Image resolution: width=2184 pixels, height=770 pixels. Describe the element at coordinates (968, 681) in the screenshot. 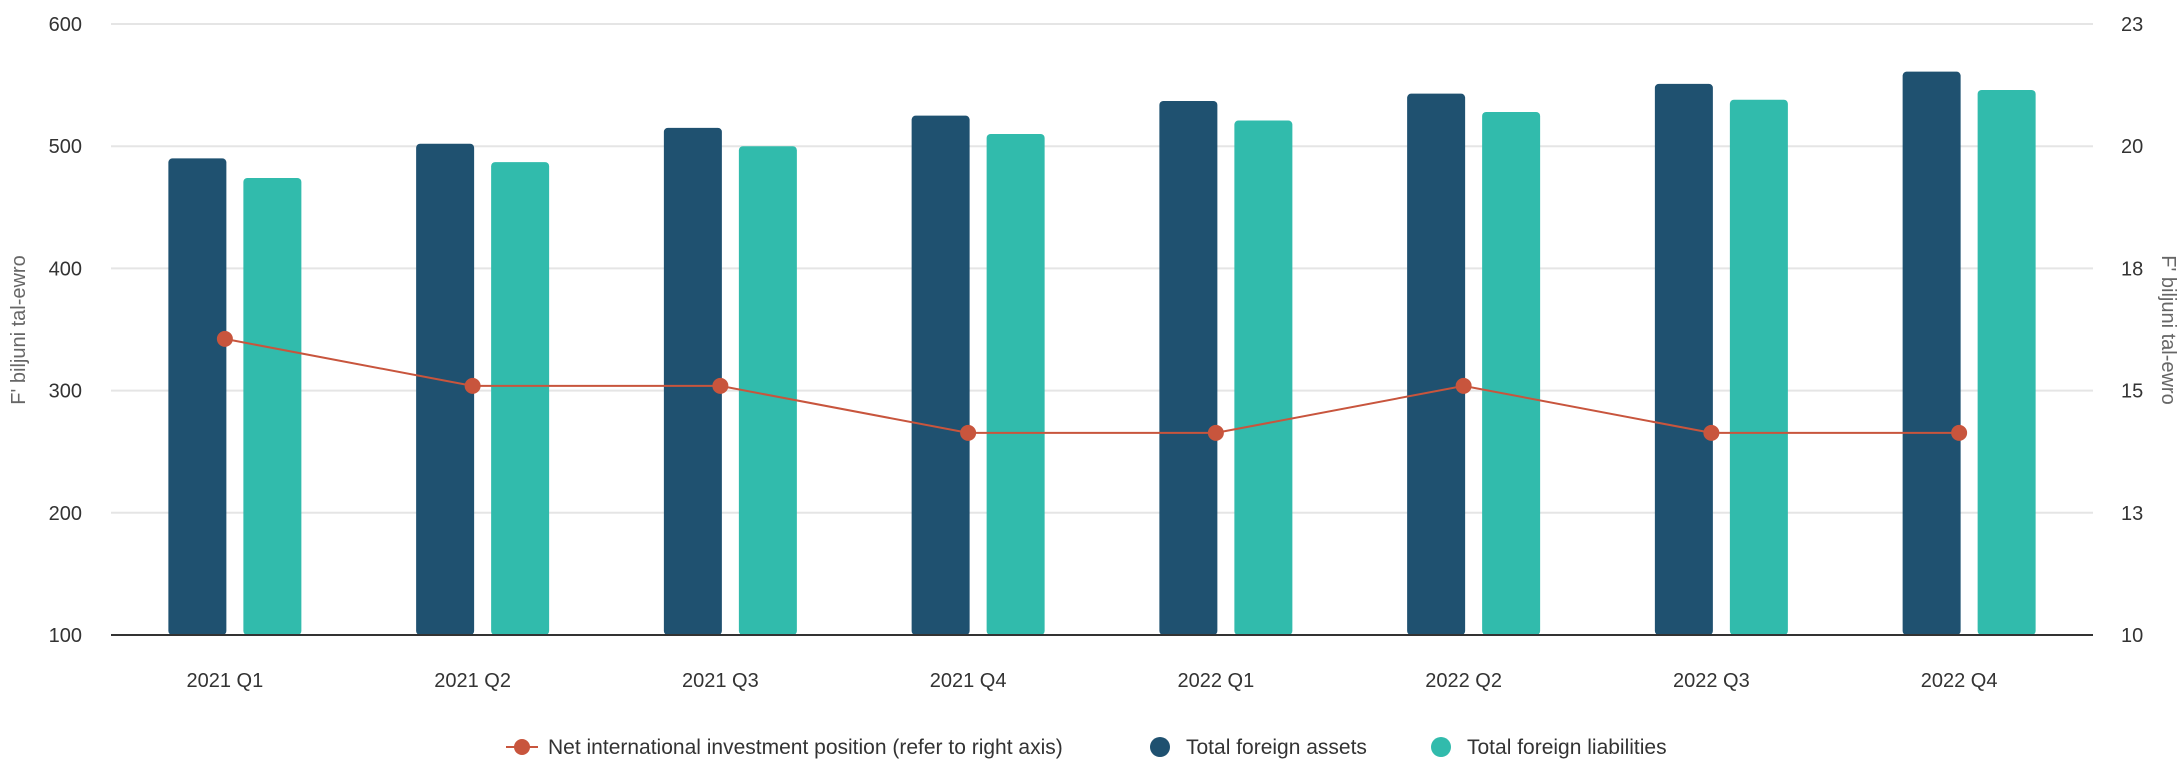

I see `x-tick-label: 2021 Q4` at that location.